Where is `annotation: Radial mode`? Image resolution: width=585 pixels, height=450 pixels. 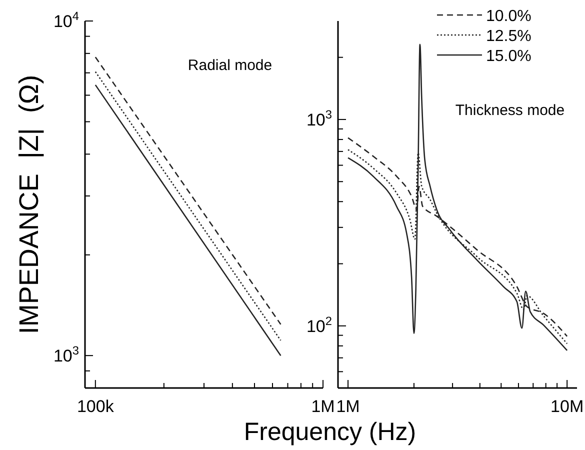 annotation: Radial mode is located at coordinates (230, 65).